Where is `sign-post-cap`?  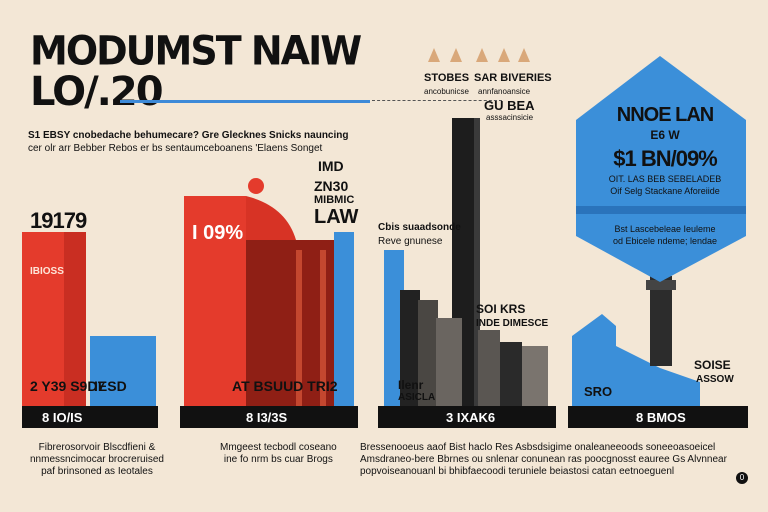
sign-post-cap is located at coordinates (661, 285).